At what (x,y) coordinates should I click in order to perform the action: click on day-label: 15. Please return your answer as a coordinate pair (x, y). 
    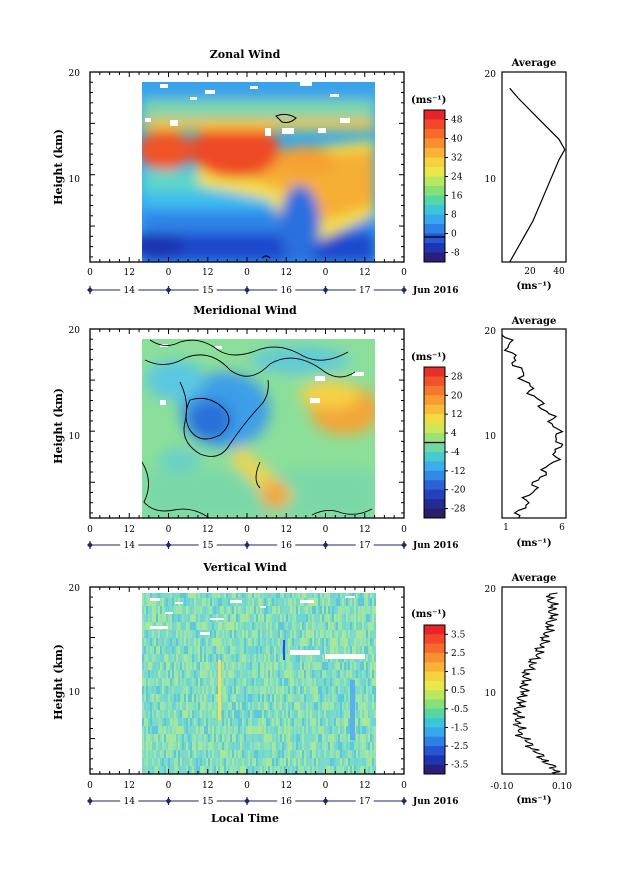
    Looking at the image, I should click on (208, 291).